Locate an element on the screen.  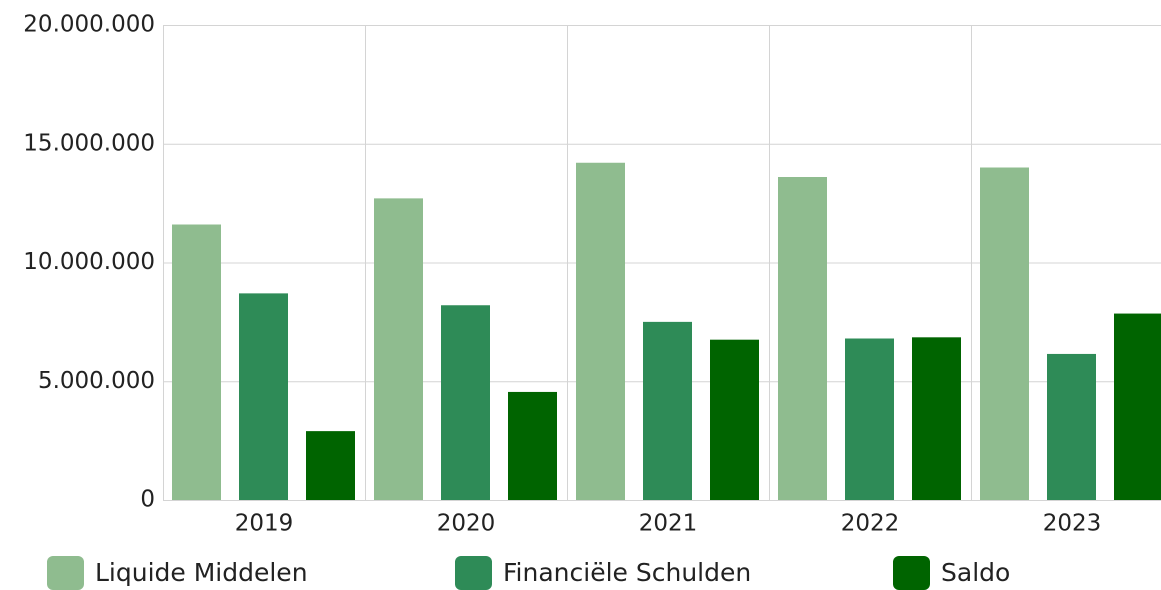
x-tick-label: 2020 is located at coordinates (466, 524).